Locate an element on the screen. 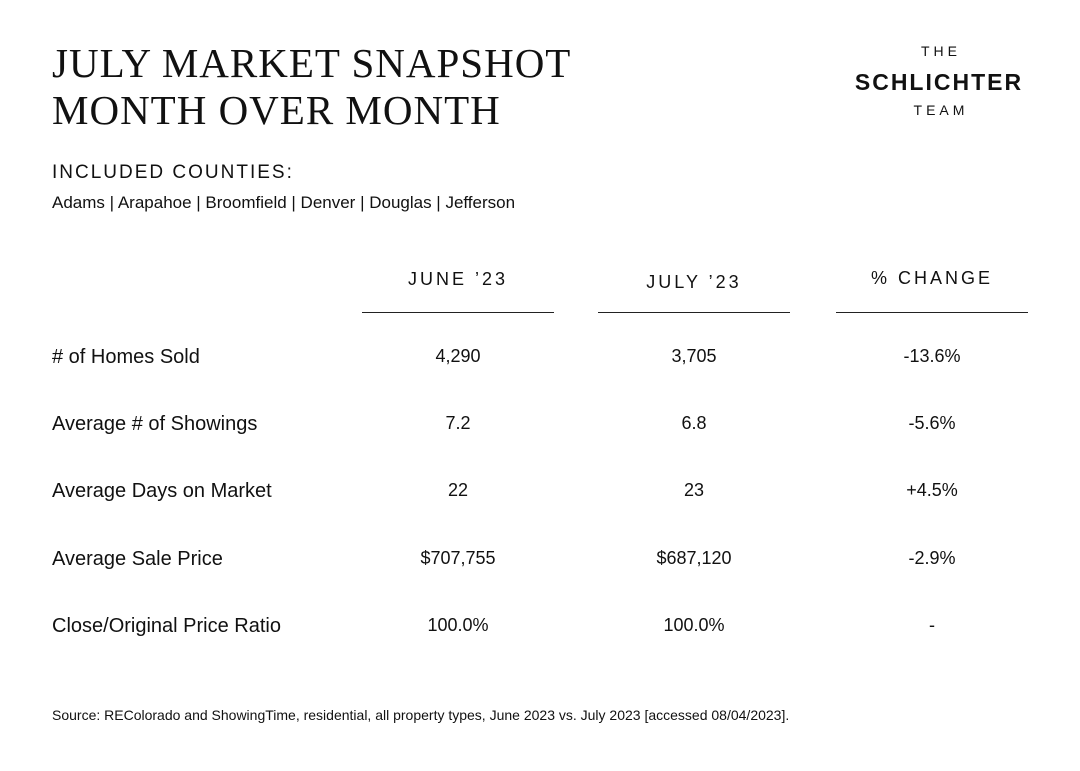 The width and height of the screenshot is (1080, 771). july-value: 100.0% is located at coordinates (694, 625).